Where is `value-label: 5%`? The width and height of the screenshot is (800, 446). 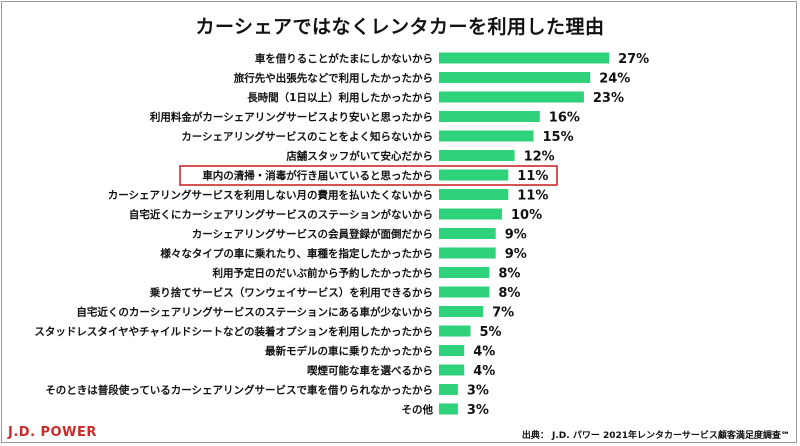
value-label: 5% is located at coordinates (491, 332).